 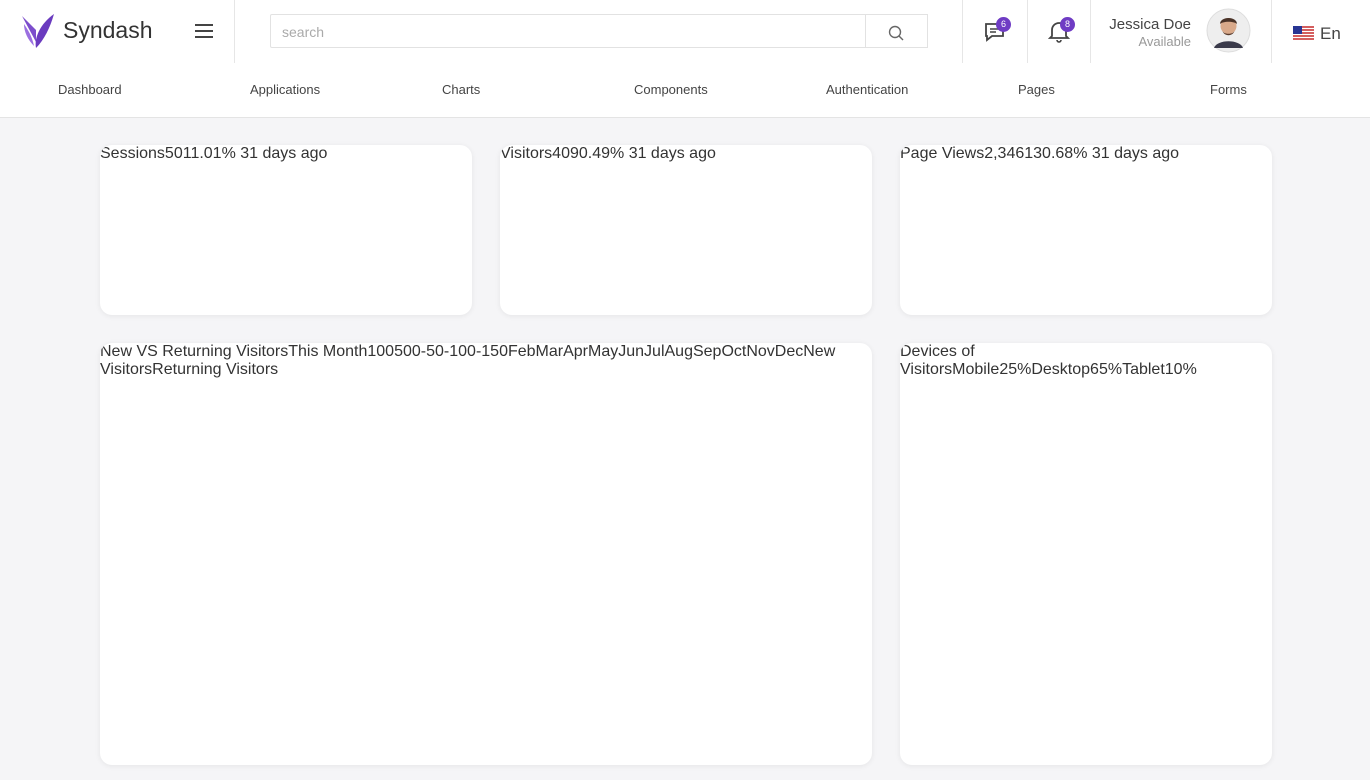 I want to click on legend-label: Returning Visitors, so click(x=215, y=369).